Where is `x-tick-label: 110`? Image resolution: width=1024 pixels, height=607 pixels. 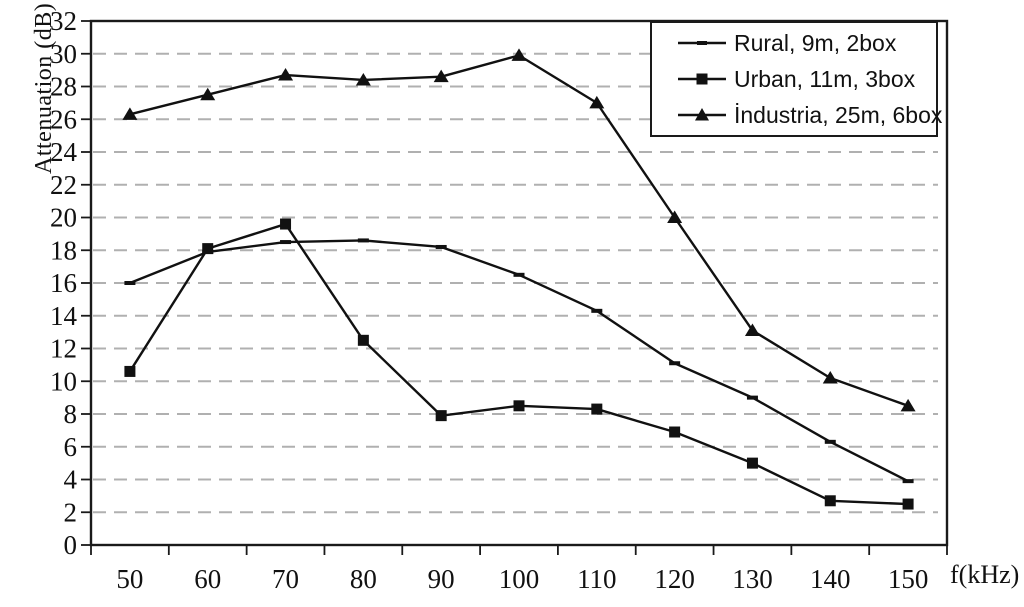
x-tick-label: 110 is located at coordinates (597, 579).